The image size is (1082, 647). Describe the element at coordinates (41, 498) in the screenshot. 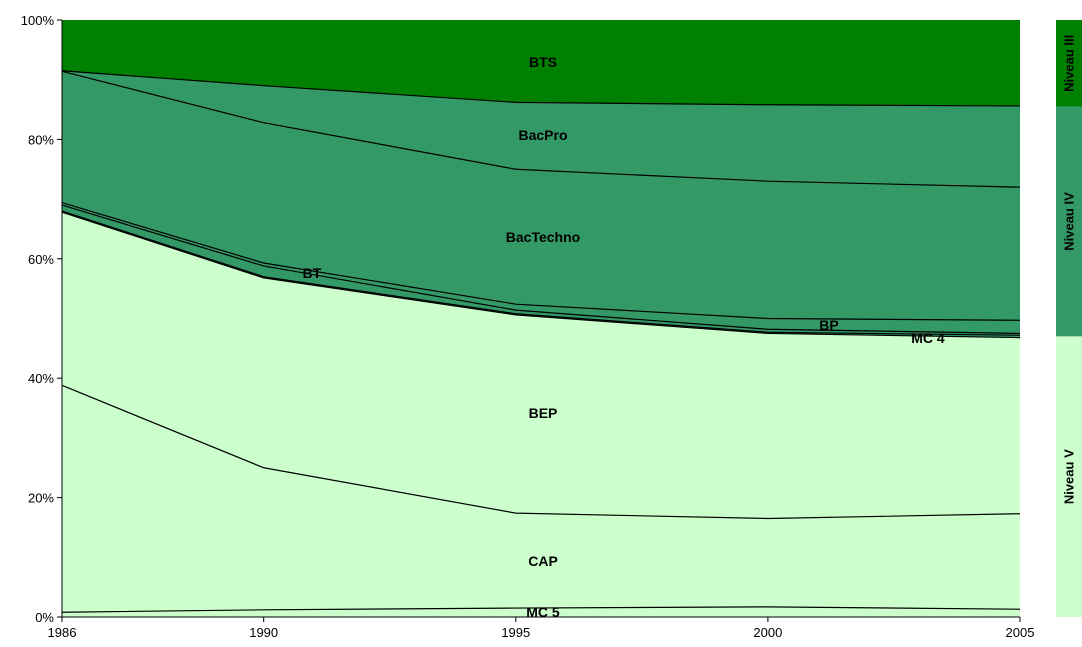

I see `y-tick-label: 20%` at that location.